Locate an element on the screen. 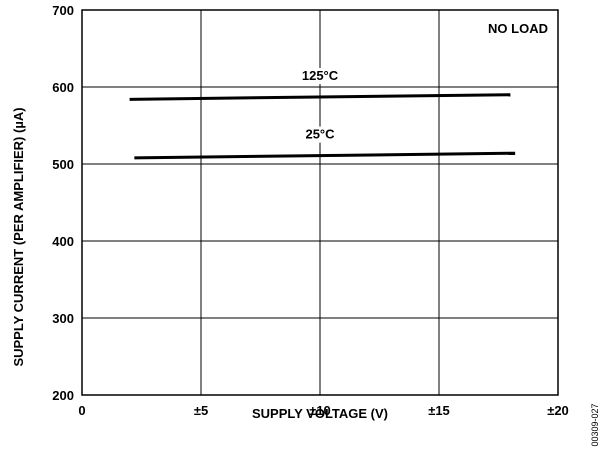 The height and width of the screenshot is (452, 602). x-tick-label: ±10 is located at coordinates (320, 410).